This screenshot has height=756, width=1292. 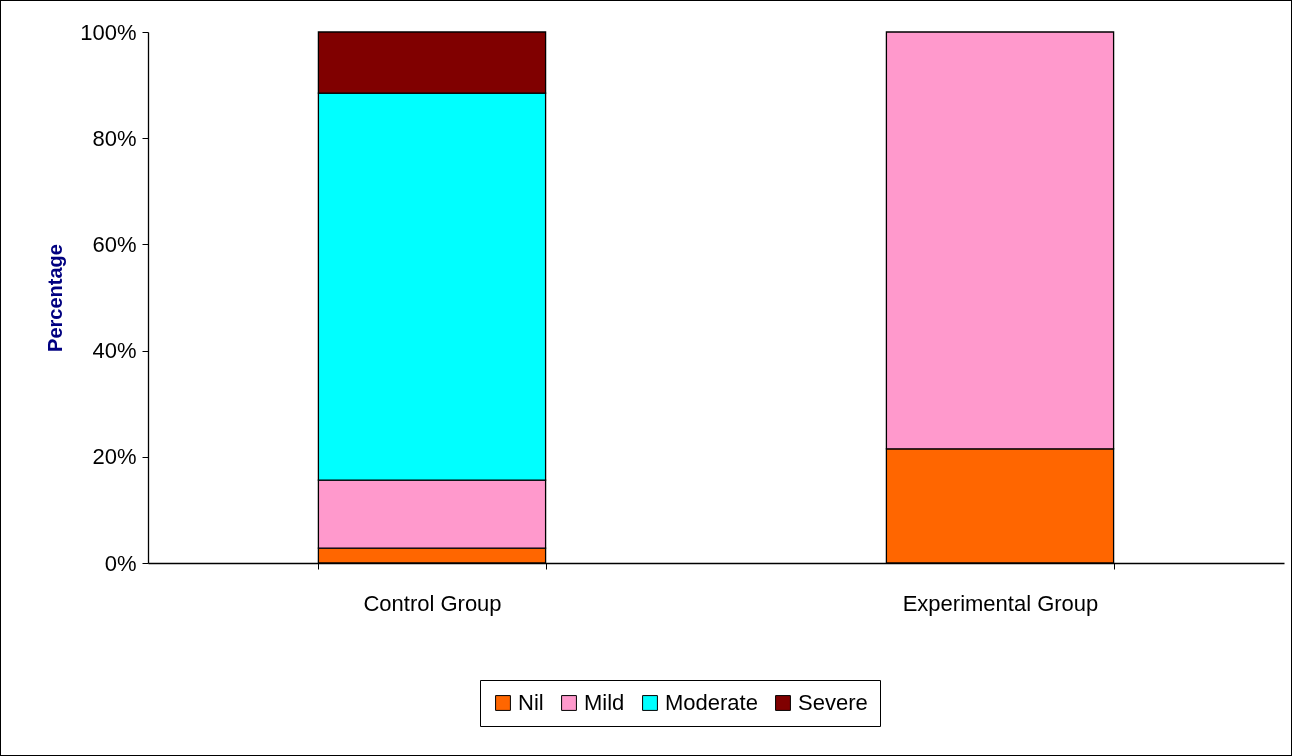 What do you see at coordinates (531, 702) in the screenshot?
I see `legend-label: Nil` at bounding box center [531, 702].